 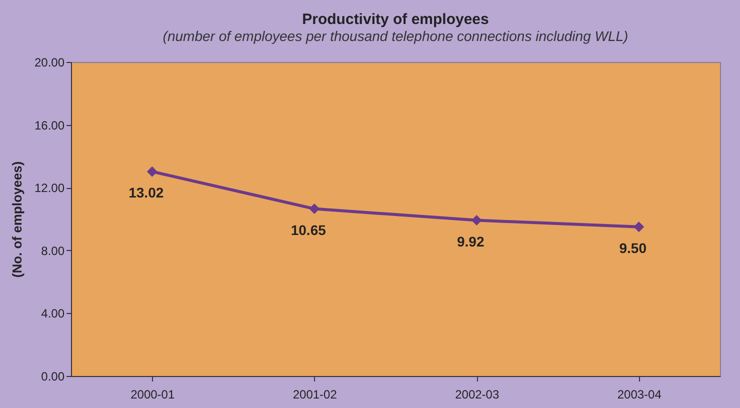 I want to click on y-tick-label: 4.00, so click(x=53, y=313).